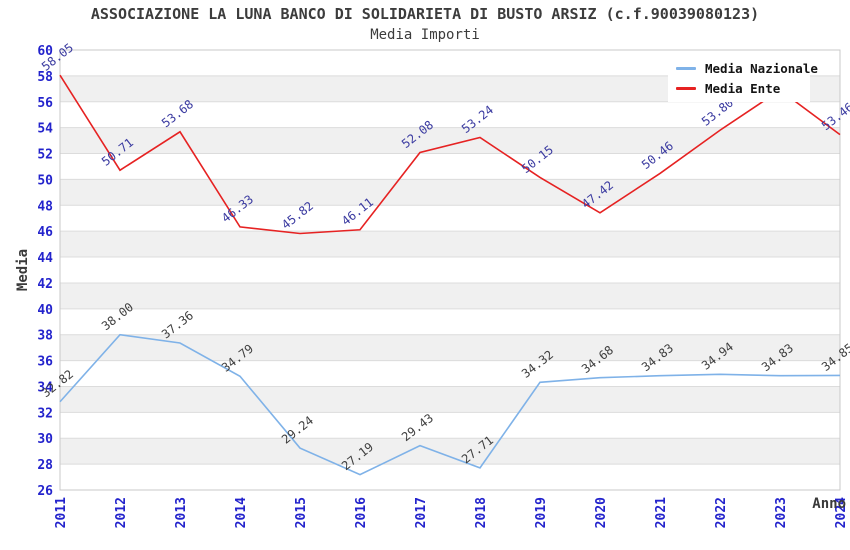 This screenshot has height=550, width=850. Describe the element at coordinates (686, 68) in the screenshot. I see `legend-line-nazionale-icon` at that location.